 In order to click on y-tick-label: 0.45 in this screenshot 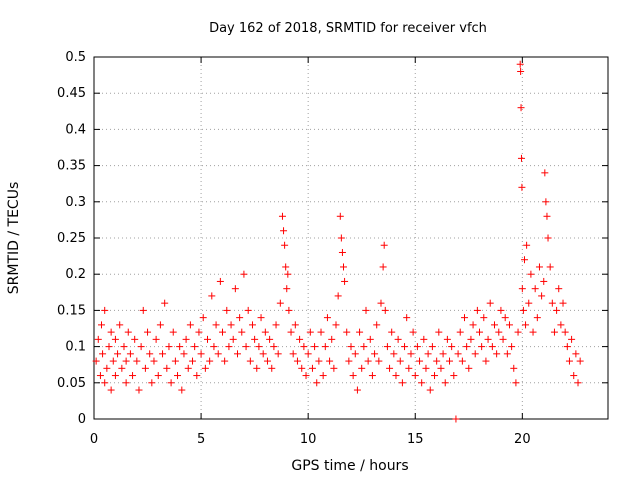, I will do `click(71, 93)`.